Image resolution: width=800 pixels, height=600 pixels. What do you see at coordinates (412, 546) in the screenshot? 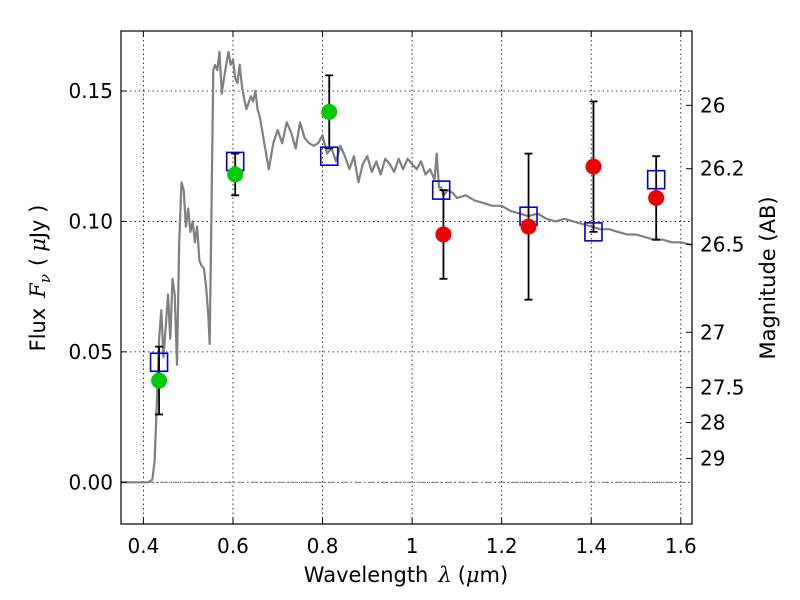
I see `x-tick-label: 1` at bounding box center [412, 546].